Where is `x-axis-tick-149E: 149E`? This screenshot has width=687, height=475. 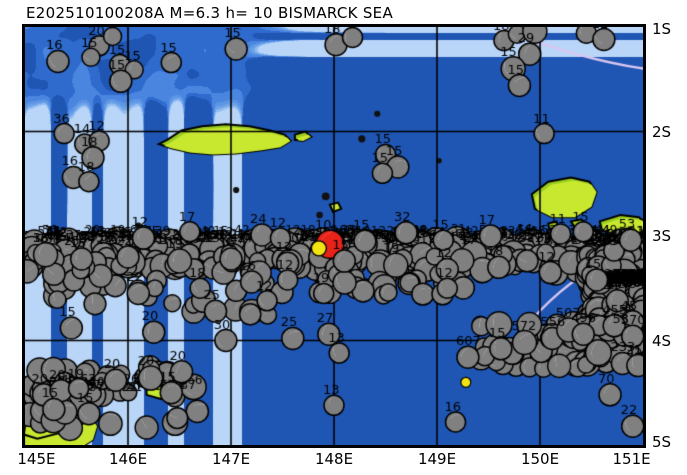 x-axis-tick-149E: 149E is located at coordinates (437, 459).